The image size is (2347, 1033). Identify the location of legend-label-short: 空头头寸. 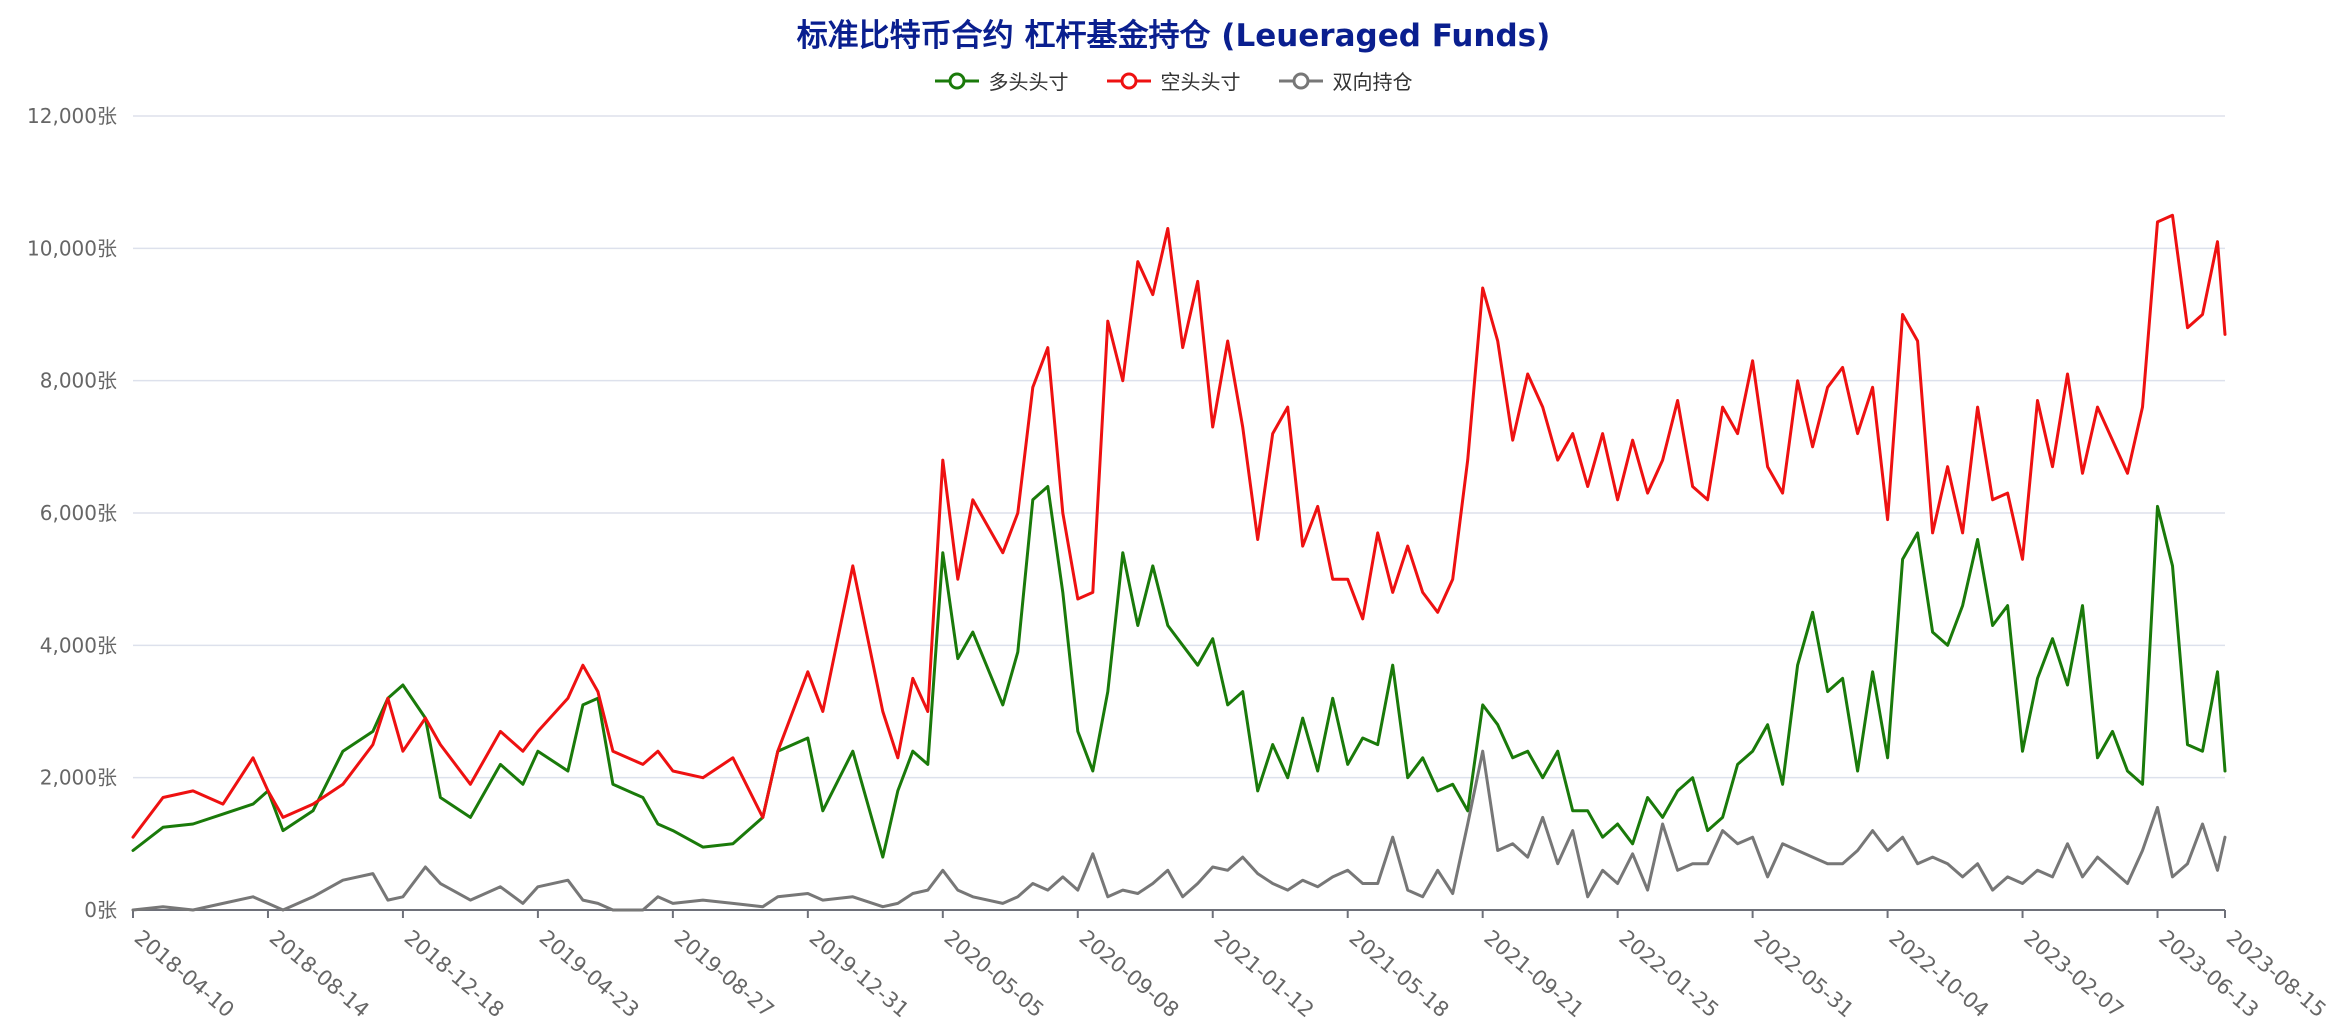
(1200, 82).